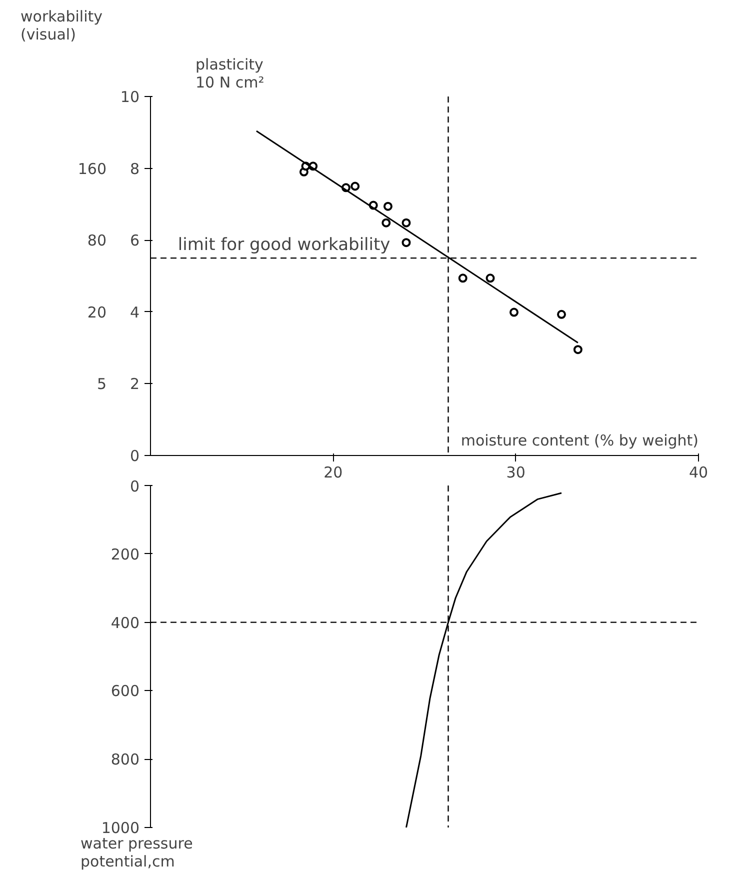 The image size is (738, 877). Describe the element at coordinates (120, 828) in the screenshot. I see `y-tick-label: 1000` at that location.